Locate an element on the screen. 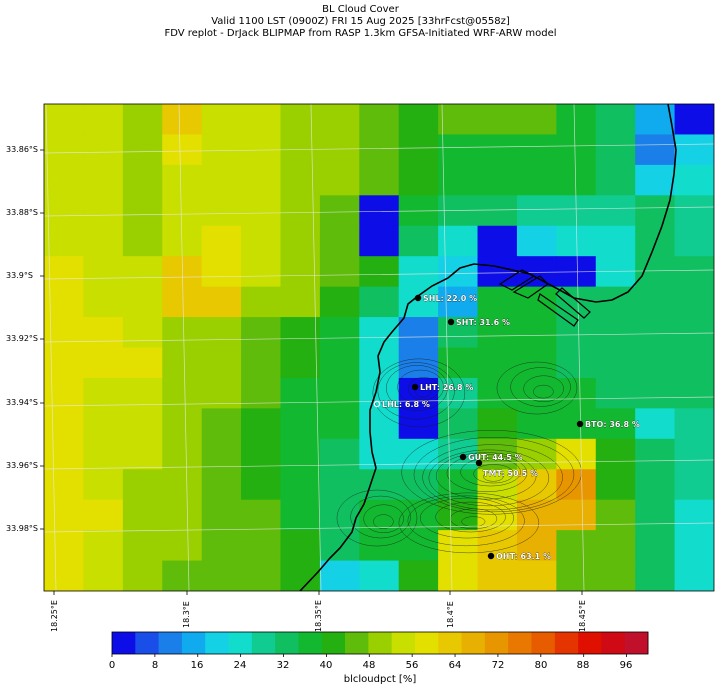 Image resolution: width=721 pixels, height=692 pixels. colorbar-tick: 16 is located at coordinates (197, 665).